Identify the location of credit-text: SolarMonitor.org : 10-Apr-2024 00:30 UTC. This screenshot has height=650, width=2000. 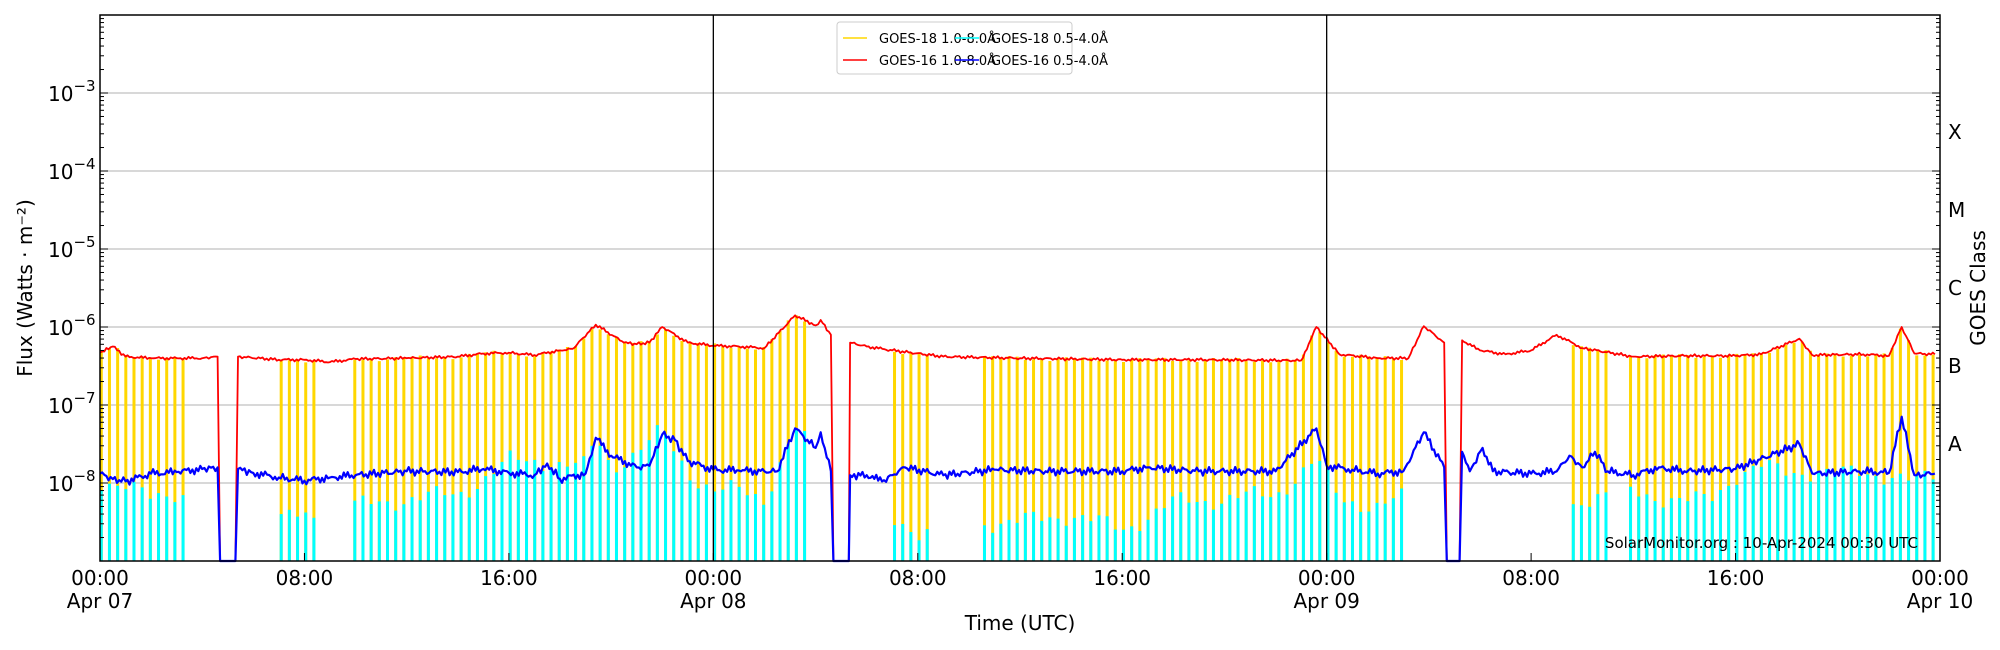
(1761, 543).